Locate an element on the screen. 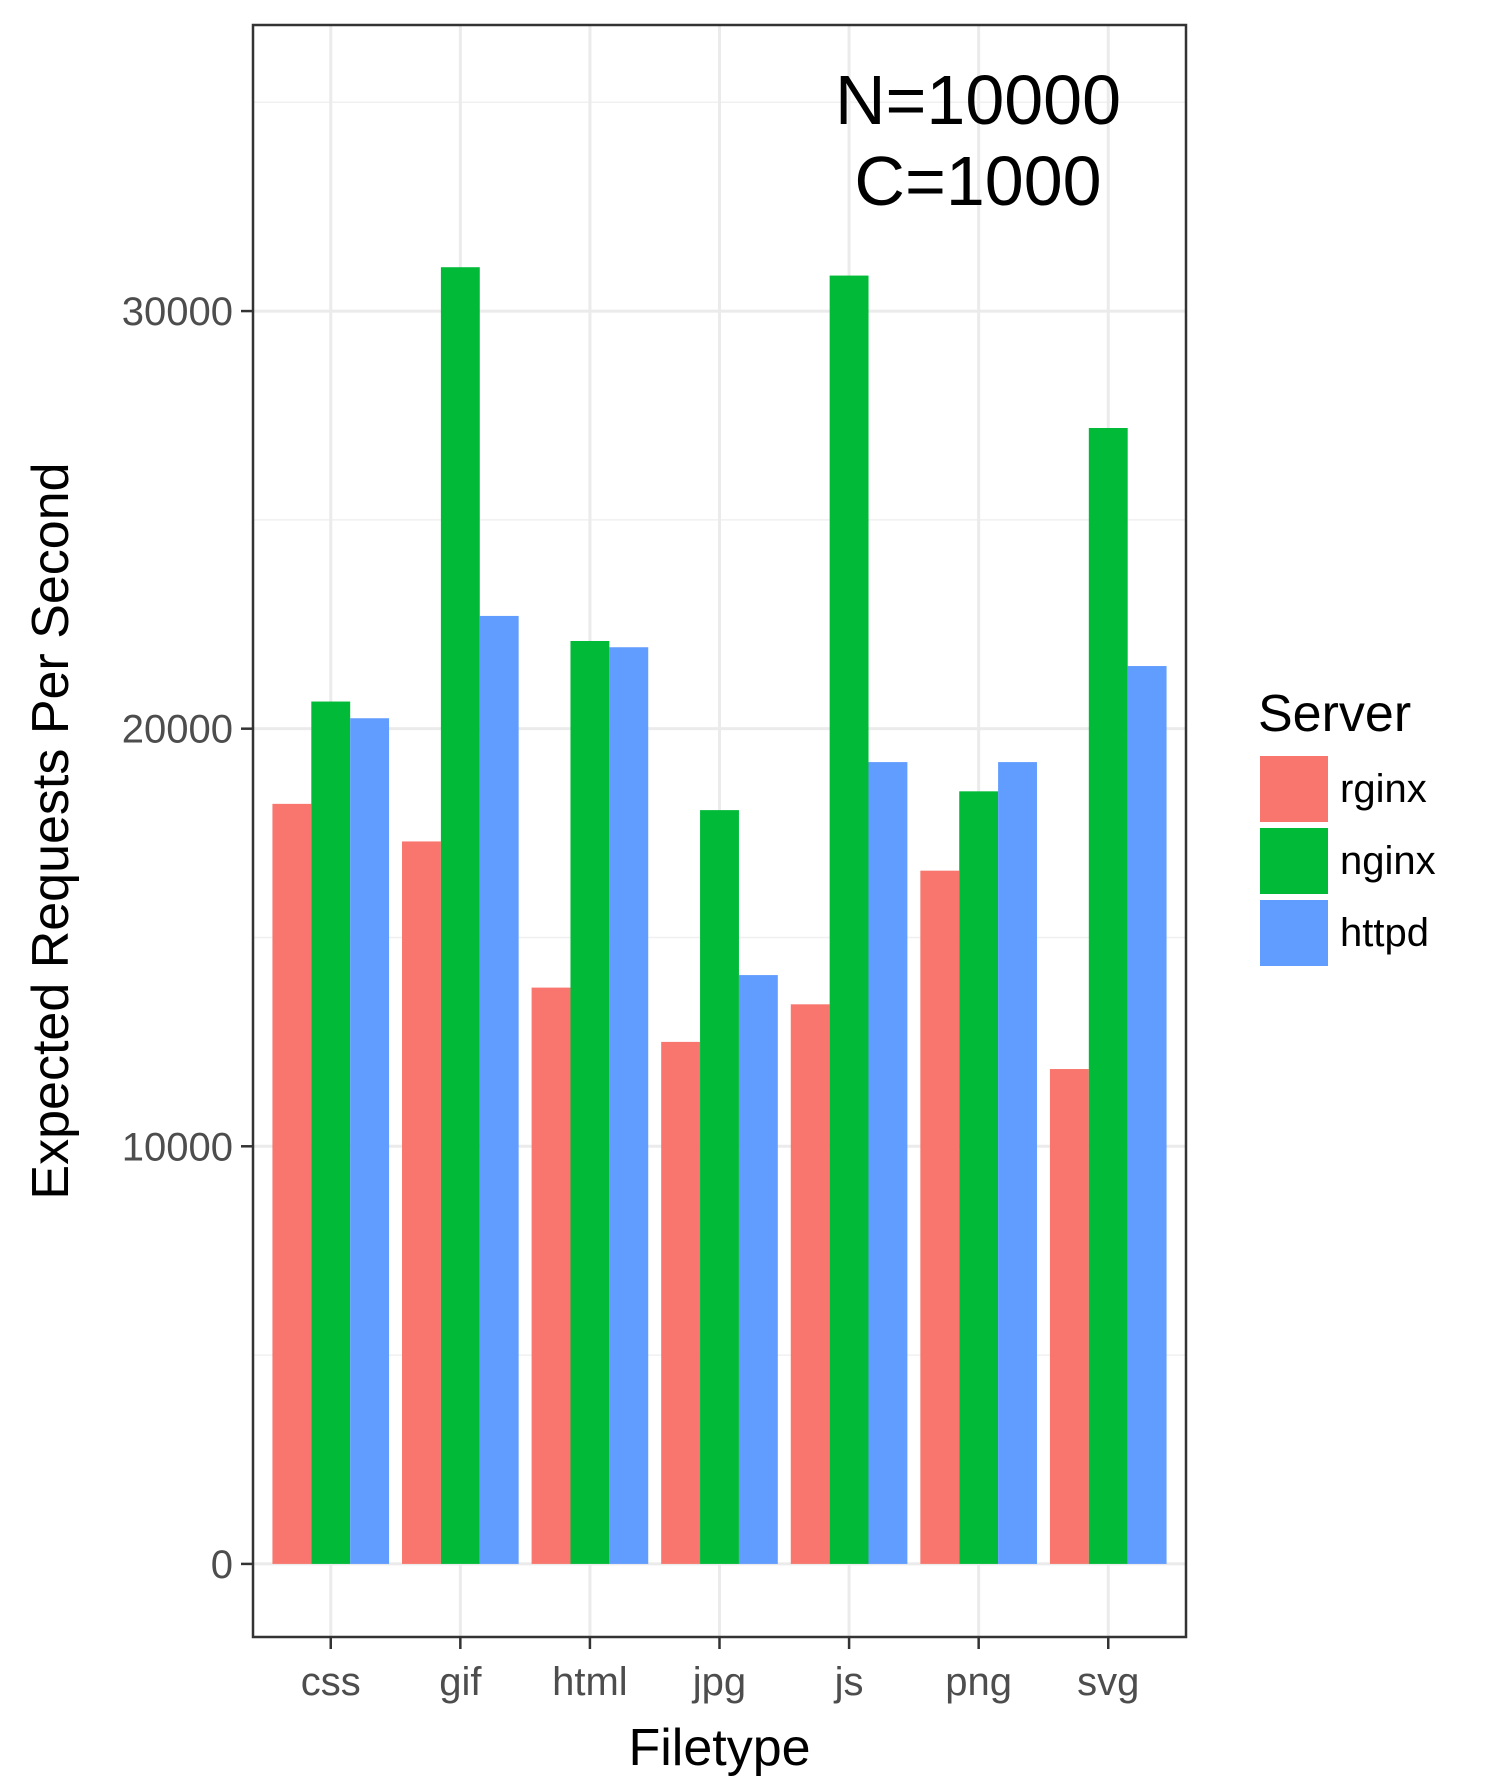 The height and width of the screenshot is (1778, 1487). bar-html-httpd is located at coordinates (629, 1105).